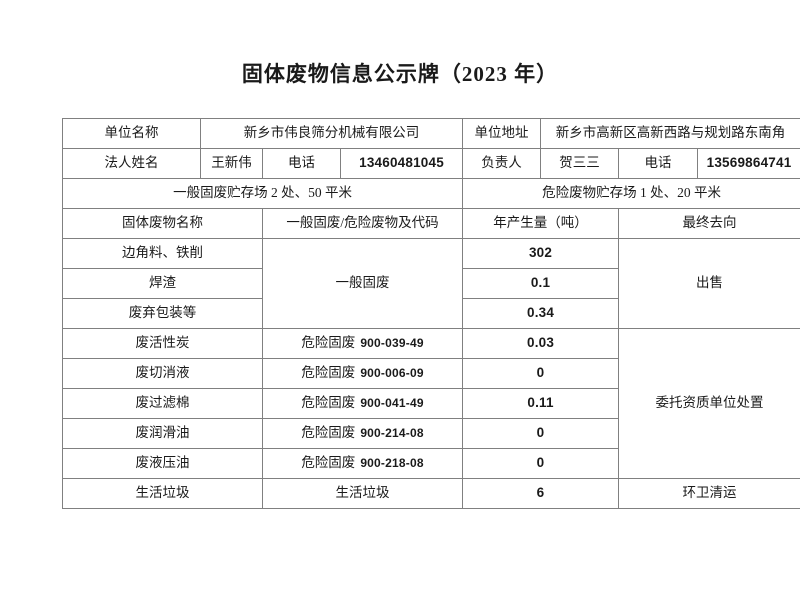 The height and width of the screenshot is (600, 800). I want to click on label-company-address: 单位地址, so click(502, 133).